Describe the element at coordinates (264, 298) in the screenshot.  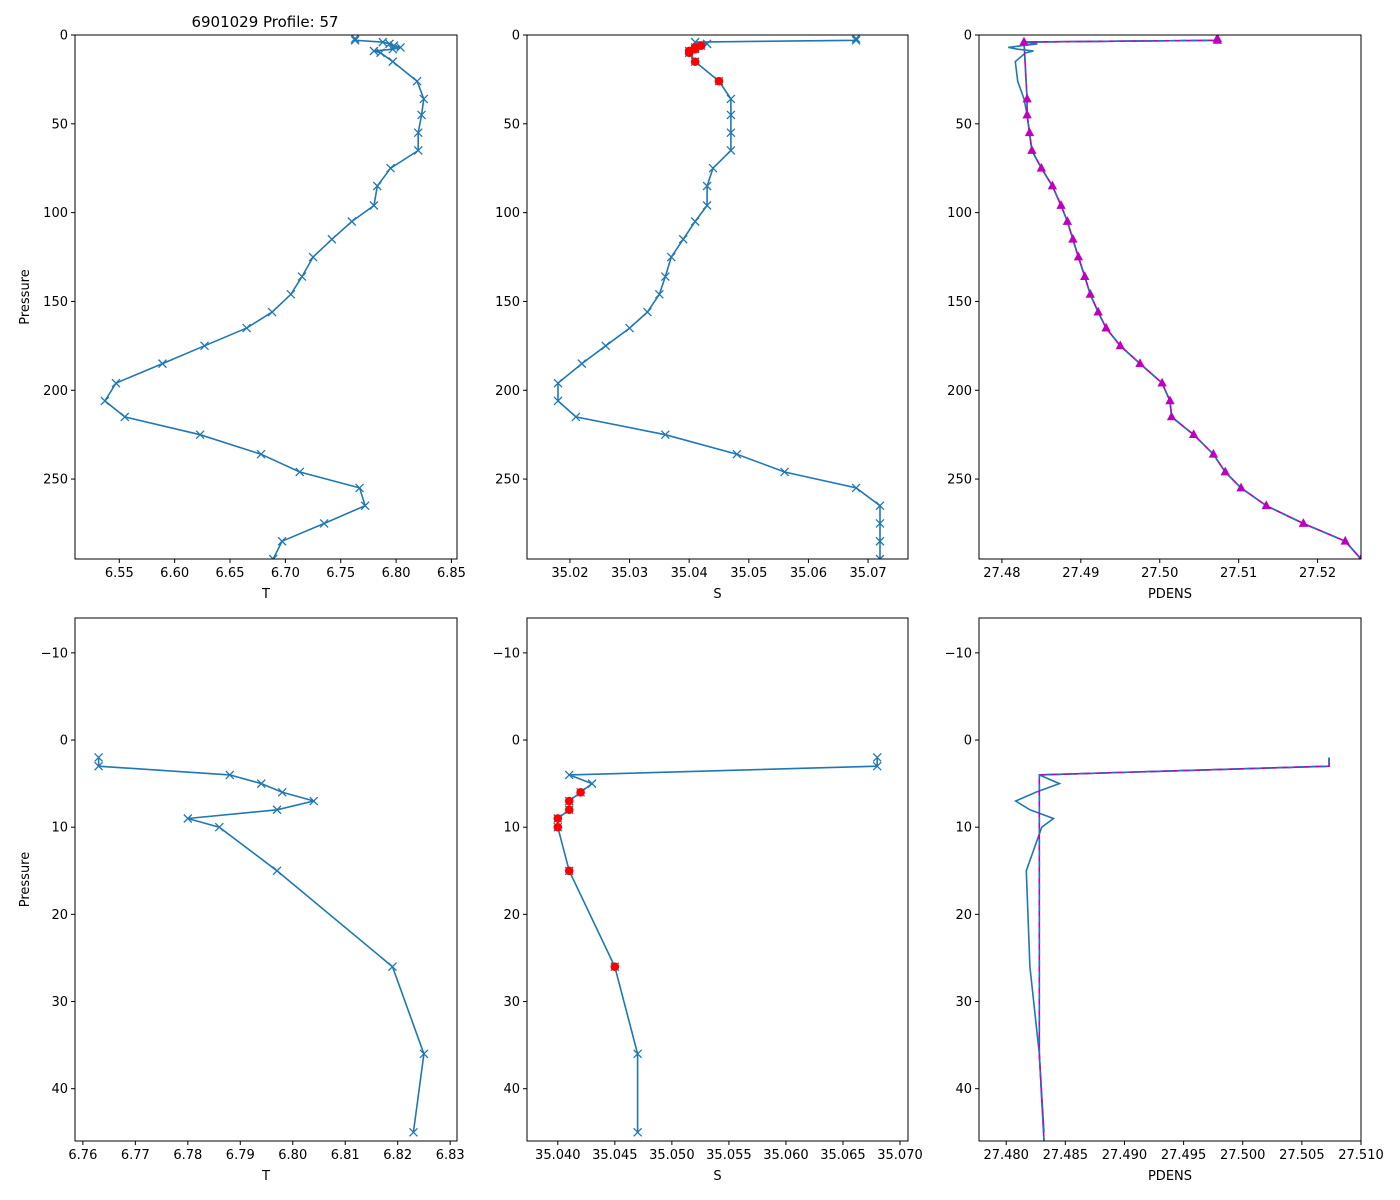
I see `series-line-t` at that location.